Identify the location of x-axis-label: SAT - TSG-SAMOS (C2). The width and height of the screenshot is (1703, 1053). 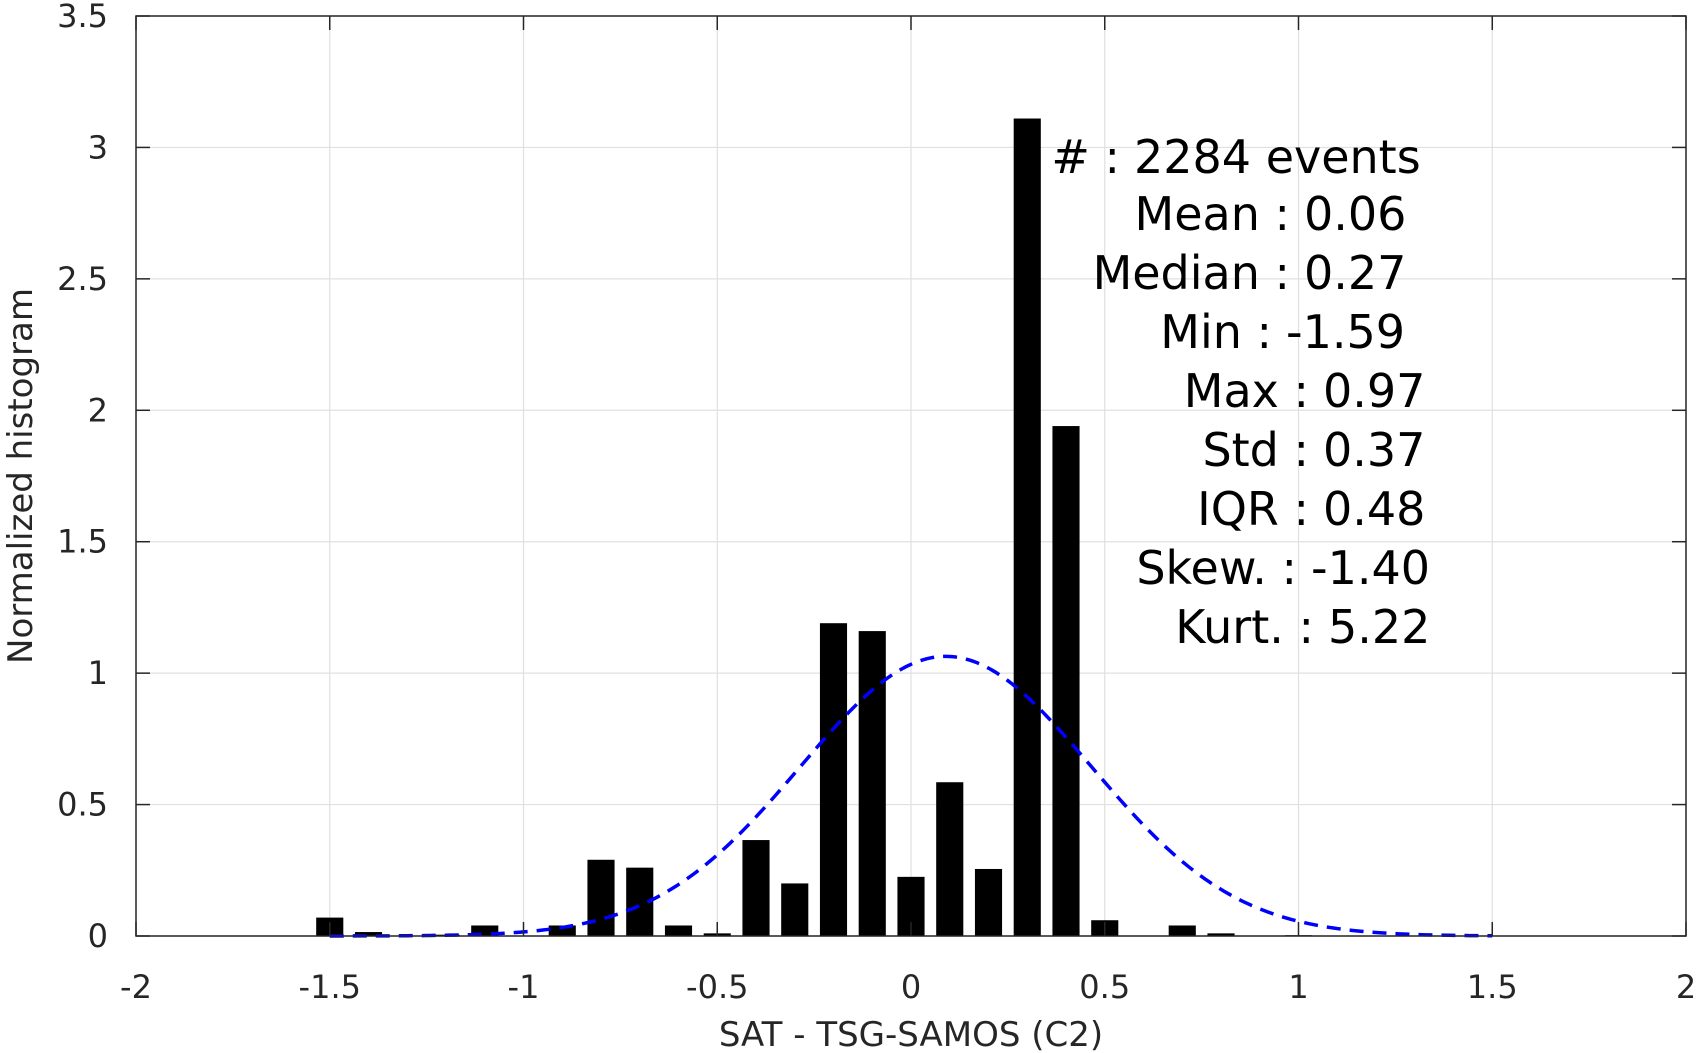
(911, 1034).